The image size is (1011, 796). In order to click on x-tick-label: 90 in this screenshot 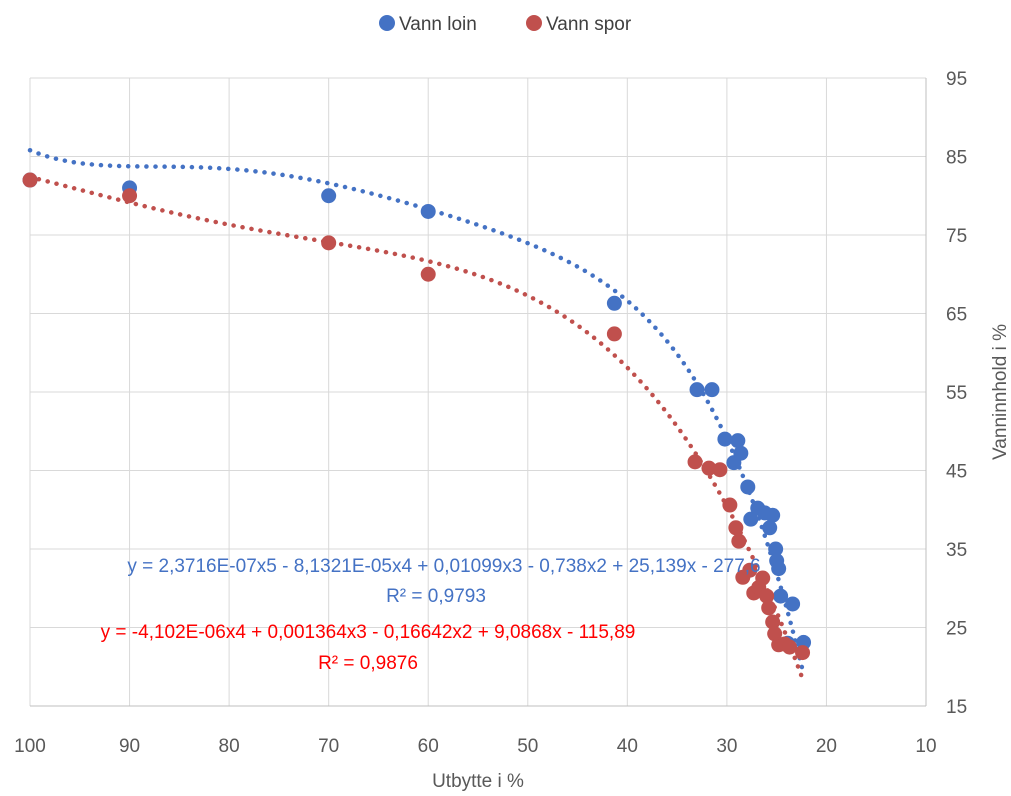, I will do `click(129, 746)`.